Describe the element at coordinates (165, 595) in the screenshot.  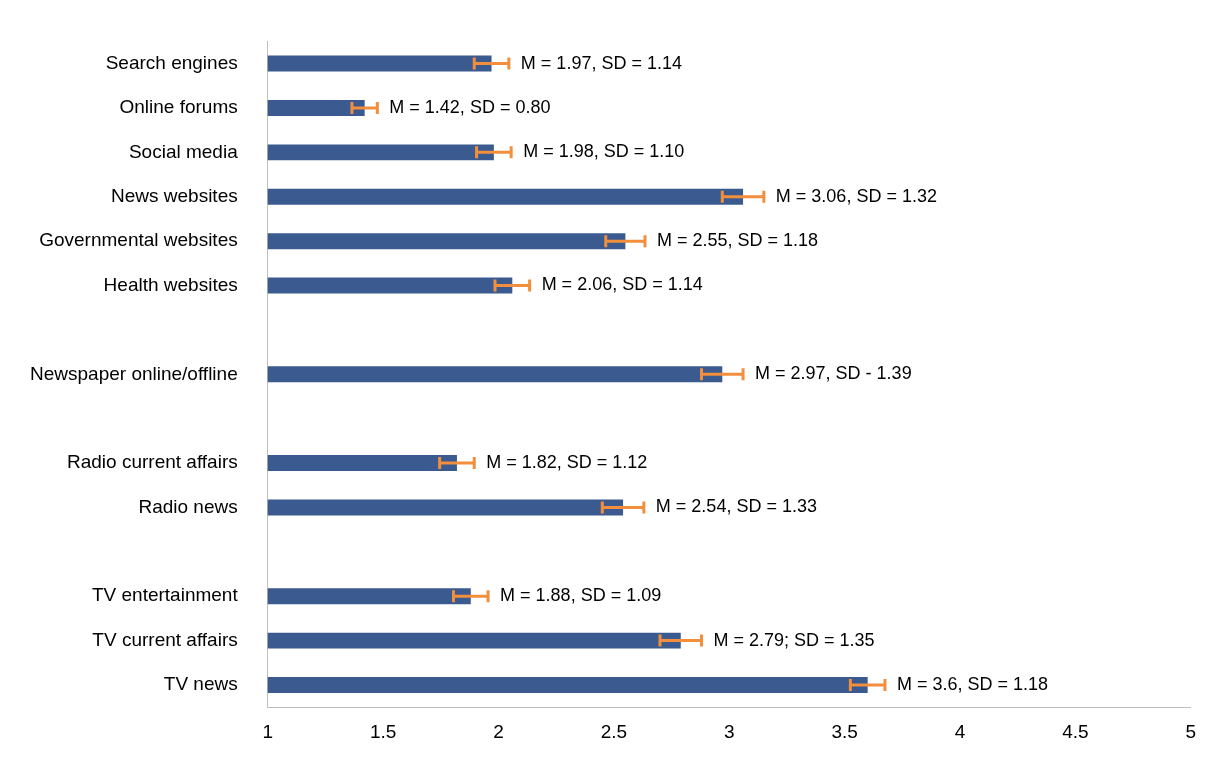
I see `y-tick-label: TV entertainment` at that location.